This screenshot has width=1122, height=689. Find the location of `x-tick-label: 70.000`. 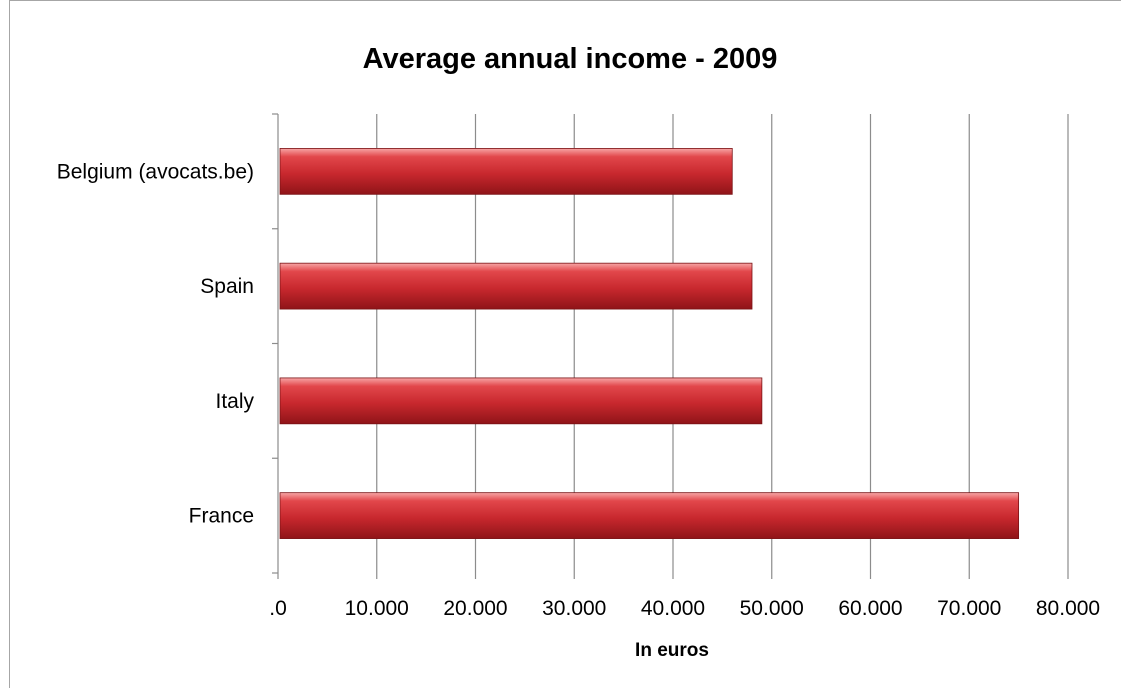

x-tick-label: 70.000 is located at coordinates (969, 608).